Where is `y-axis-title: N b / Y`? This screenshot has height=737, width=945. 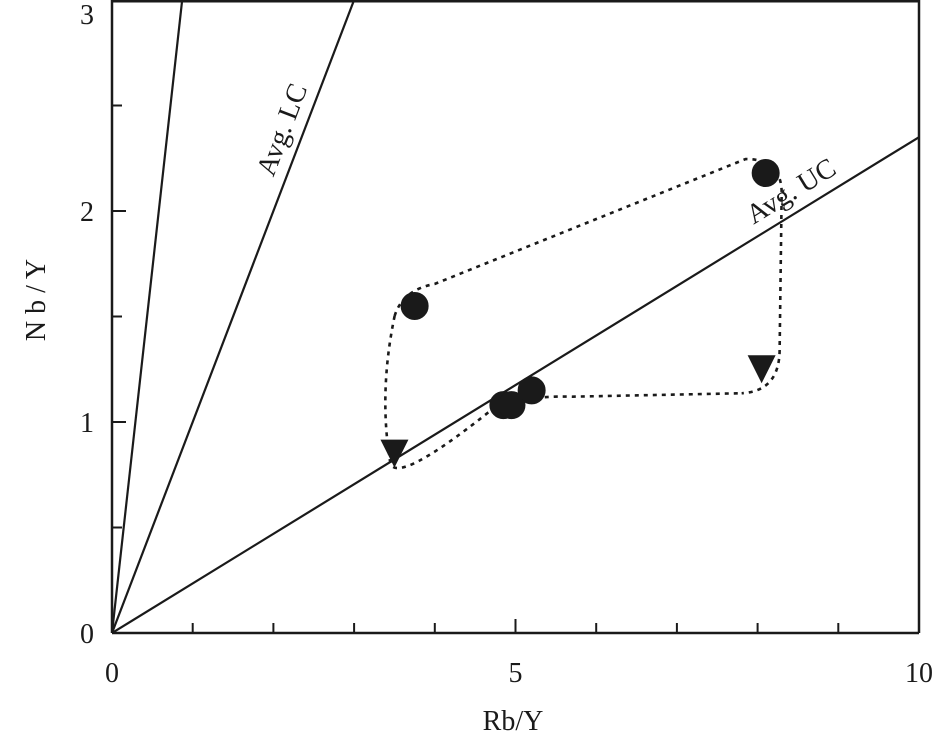
y-axis-title: N b / Y is located at coordinates (36, 300).